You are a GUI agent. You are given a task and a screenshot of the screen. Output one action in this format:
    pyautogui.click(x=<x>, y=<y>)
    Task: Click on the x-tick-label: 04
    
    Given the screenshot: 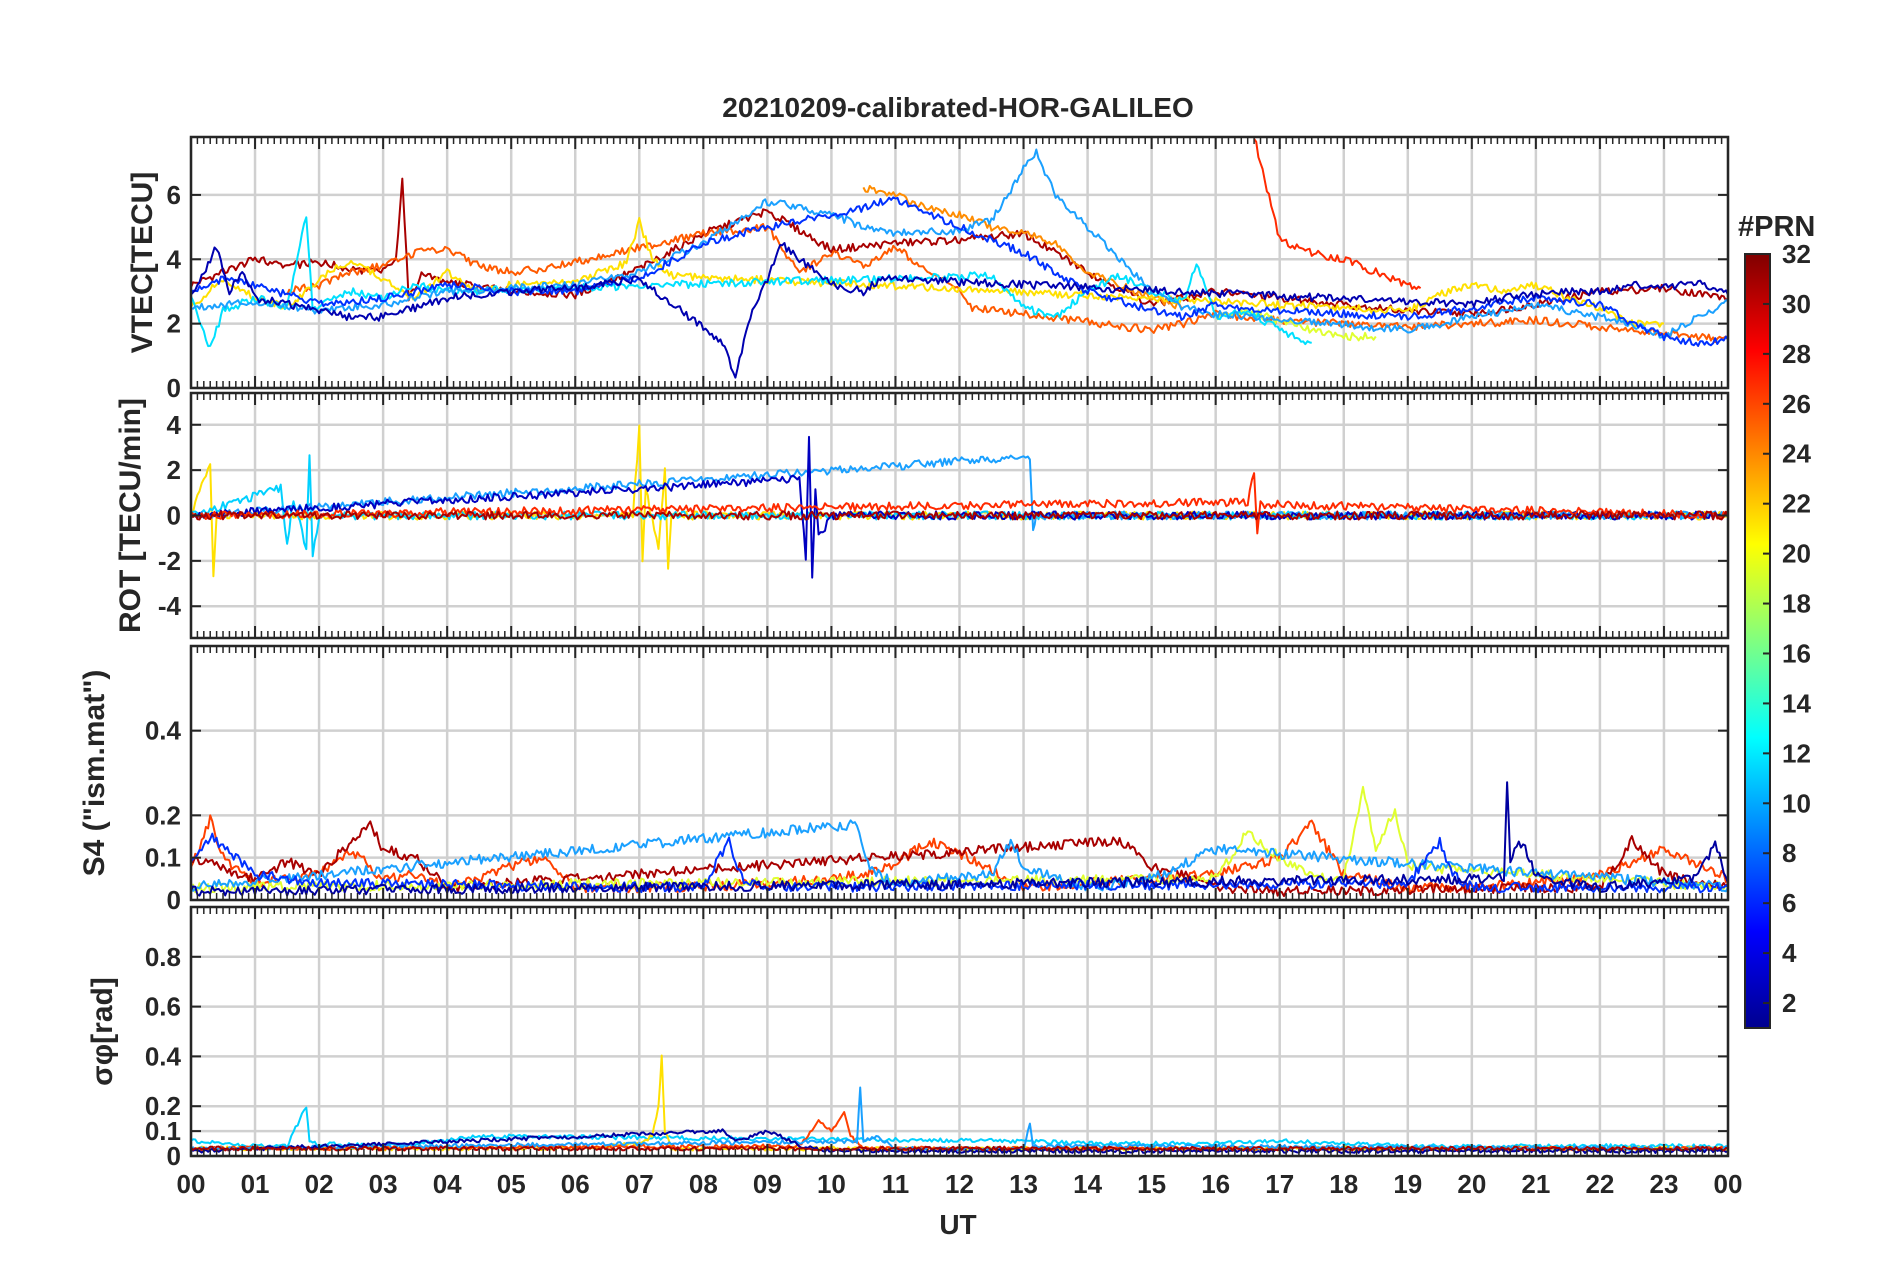 What is the action you would take?
    pyautogui.click(x=447, y=1184)
    